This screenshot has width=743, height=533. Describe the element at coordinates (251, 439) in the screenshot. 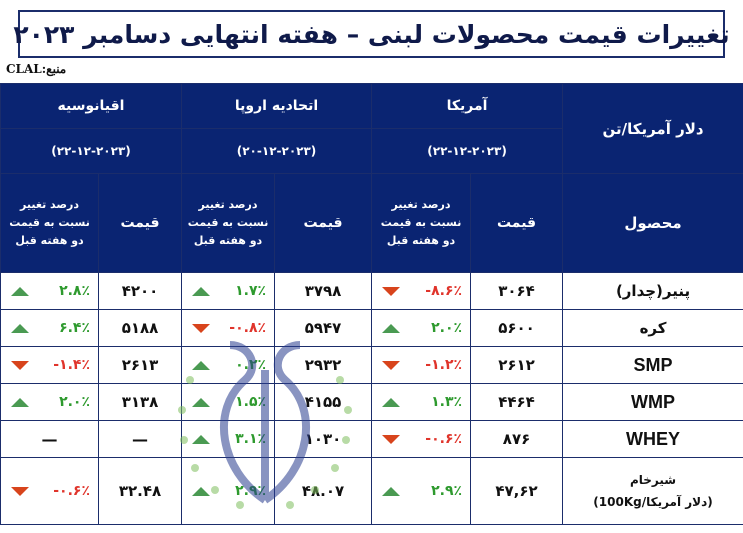

I see `pct-value: ۳.۱٪` at that location.